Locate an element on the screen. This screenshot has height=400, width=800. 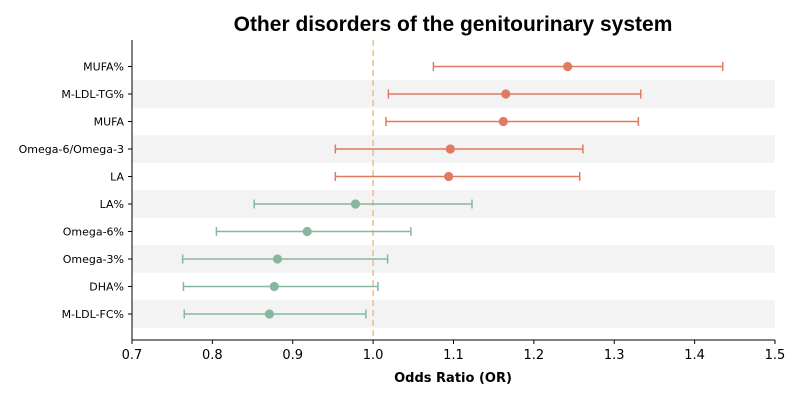
x-tick-label: 1.5 is located at coordinates (775, 355).